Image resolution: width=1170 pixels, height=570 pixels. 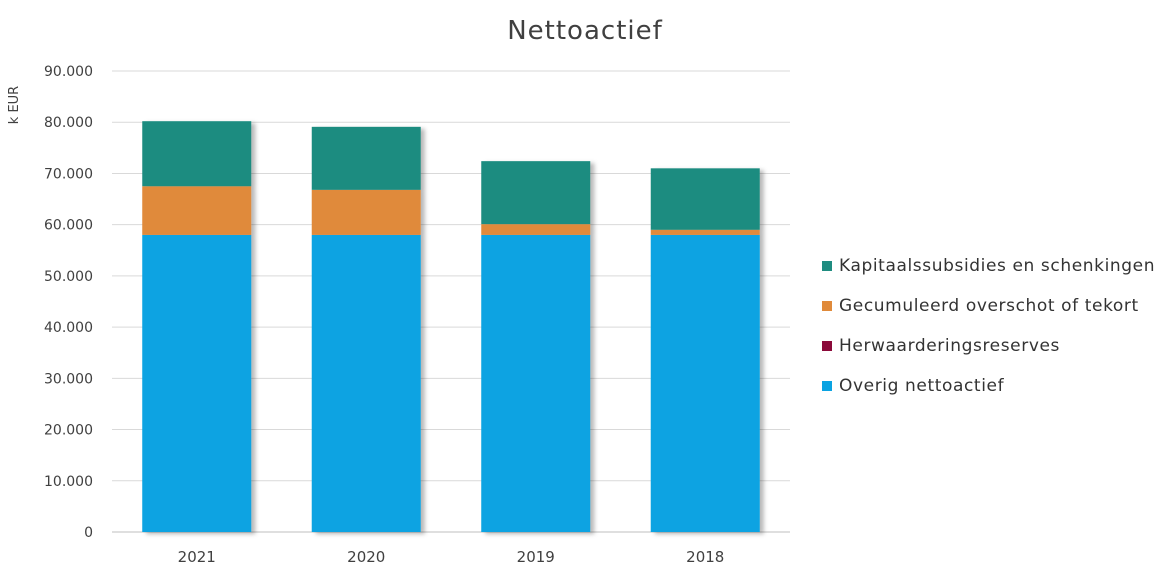 What do you see at coordinates (585, 31) in the screenshot?
I see `chart-title: Nettoactief` at bounding box center [585, 31].